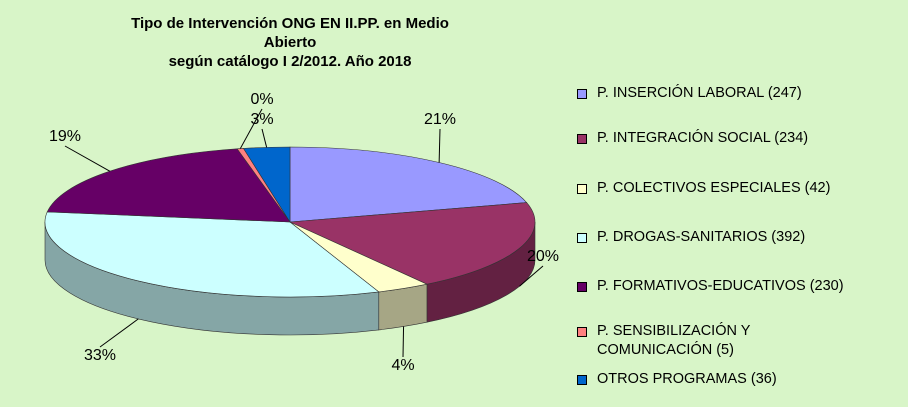 The height and width of the screenshot is (407, 908). What do you see at coordinates (714, 188) in the screenshot?
I see `legend-label: P. COLECTIVOS ESPECIALES (42)` at bounding box center [714, 188].